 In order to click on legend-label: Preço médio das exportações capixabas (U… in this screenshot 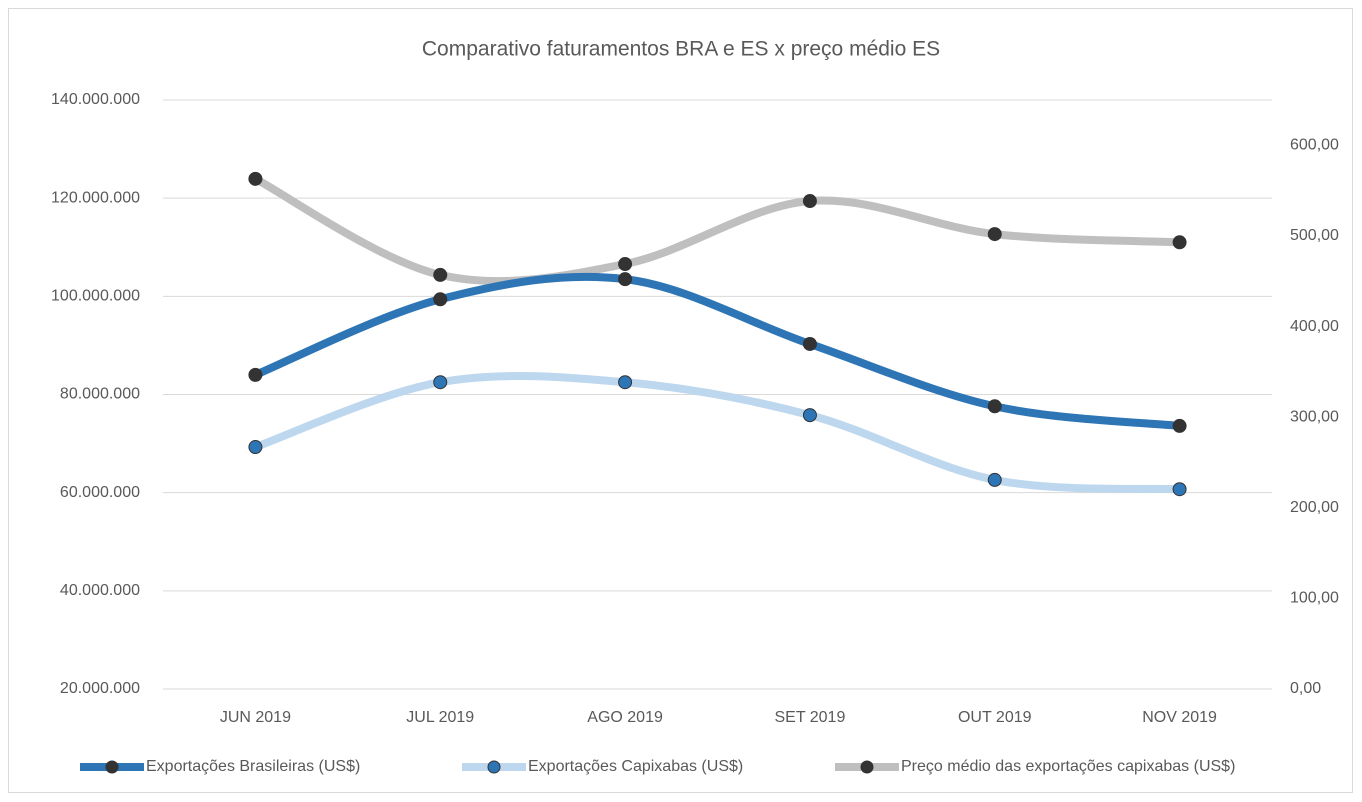, I will do `click(1068, 766)`.